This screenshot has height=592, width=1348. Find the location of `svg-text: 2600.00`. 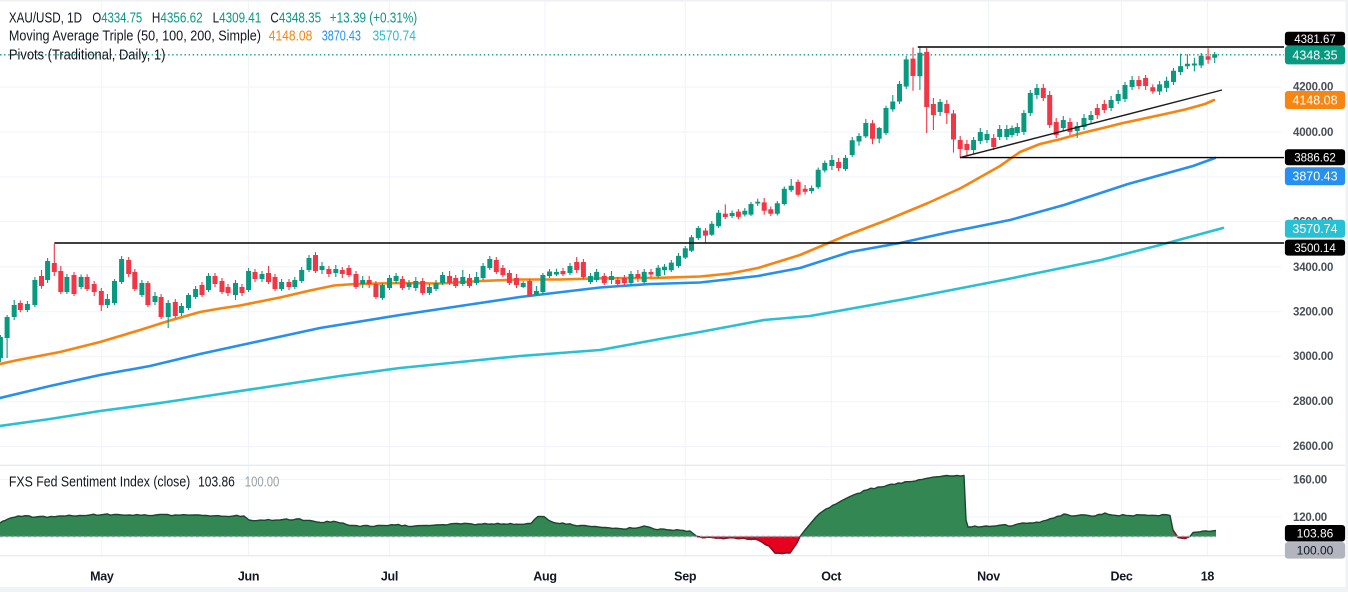

svg-text: 2600.00 is located at coordinates (1313, 447).